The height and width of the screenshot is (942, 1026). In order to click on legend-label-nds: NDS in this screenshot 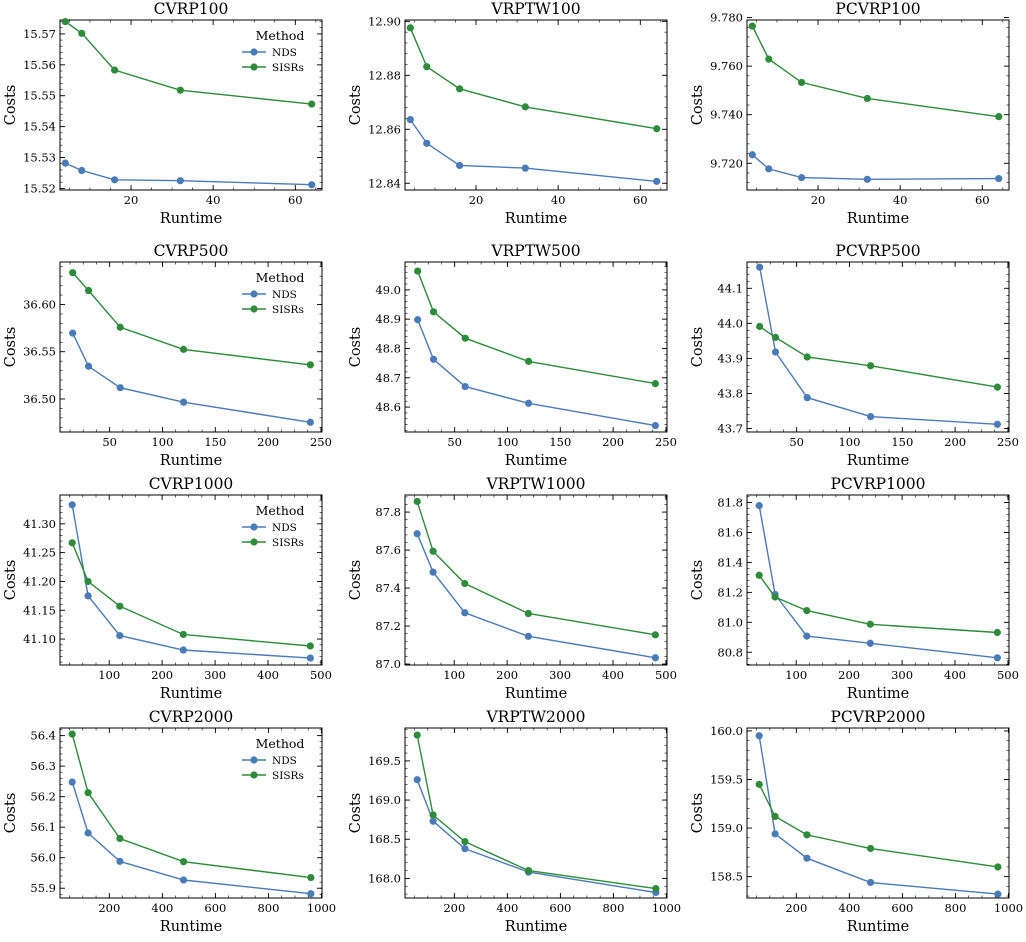, I will do `click(284, 528)`.